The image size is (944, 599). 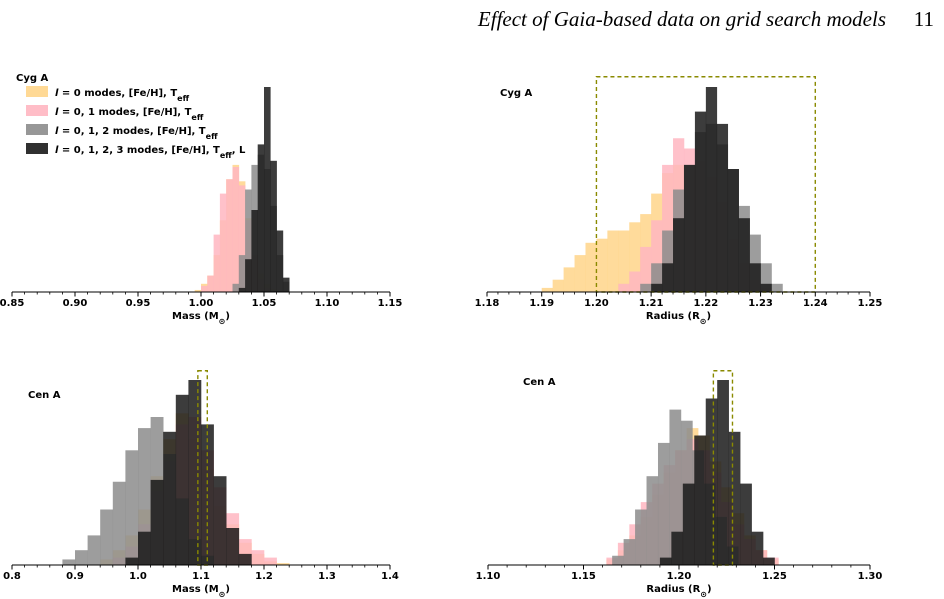 I want to click on legend-text: = 0, 1, 2, 3 modes, [Fe/H], T, so click(x=139, y=150).